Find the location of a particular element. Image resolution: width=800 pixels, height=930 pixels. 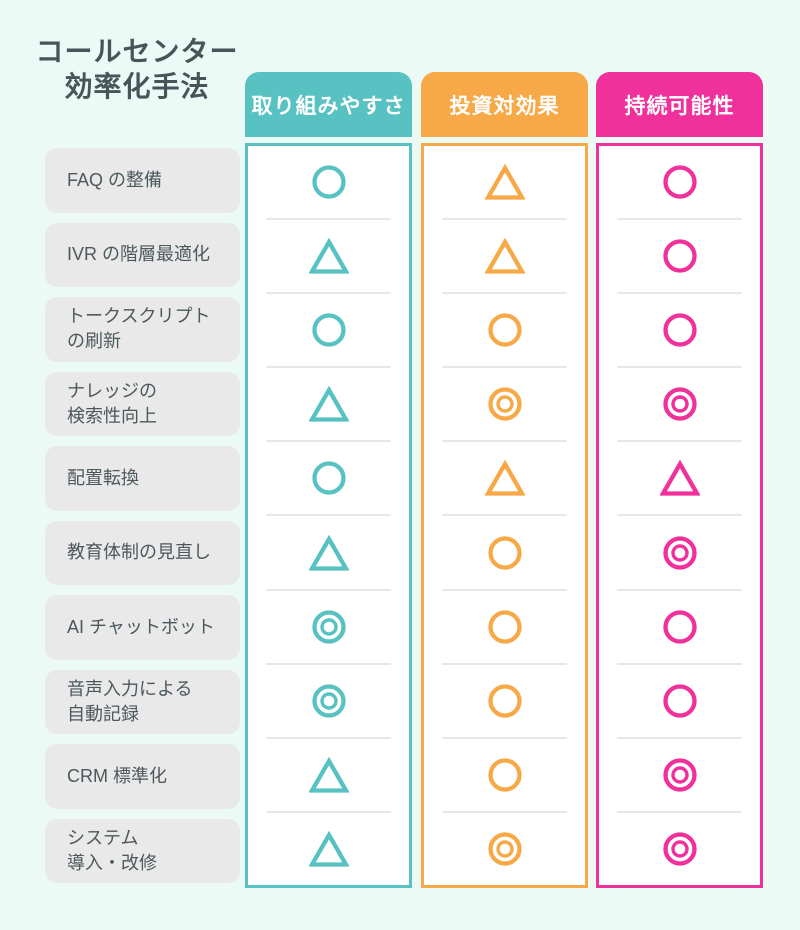

method-label: トークスクリプト の刷新 is located at coordinates (142, 329).